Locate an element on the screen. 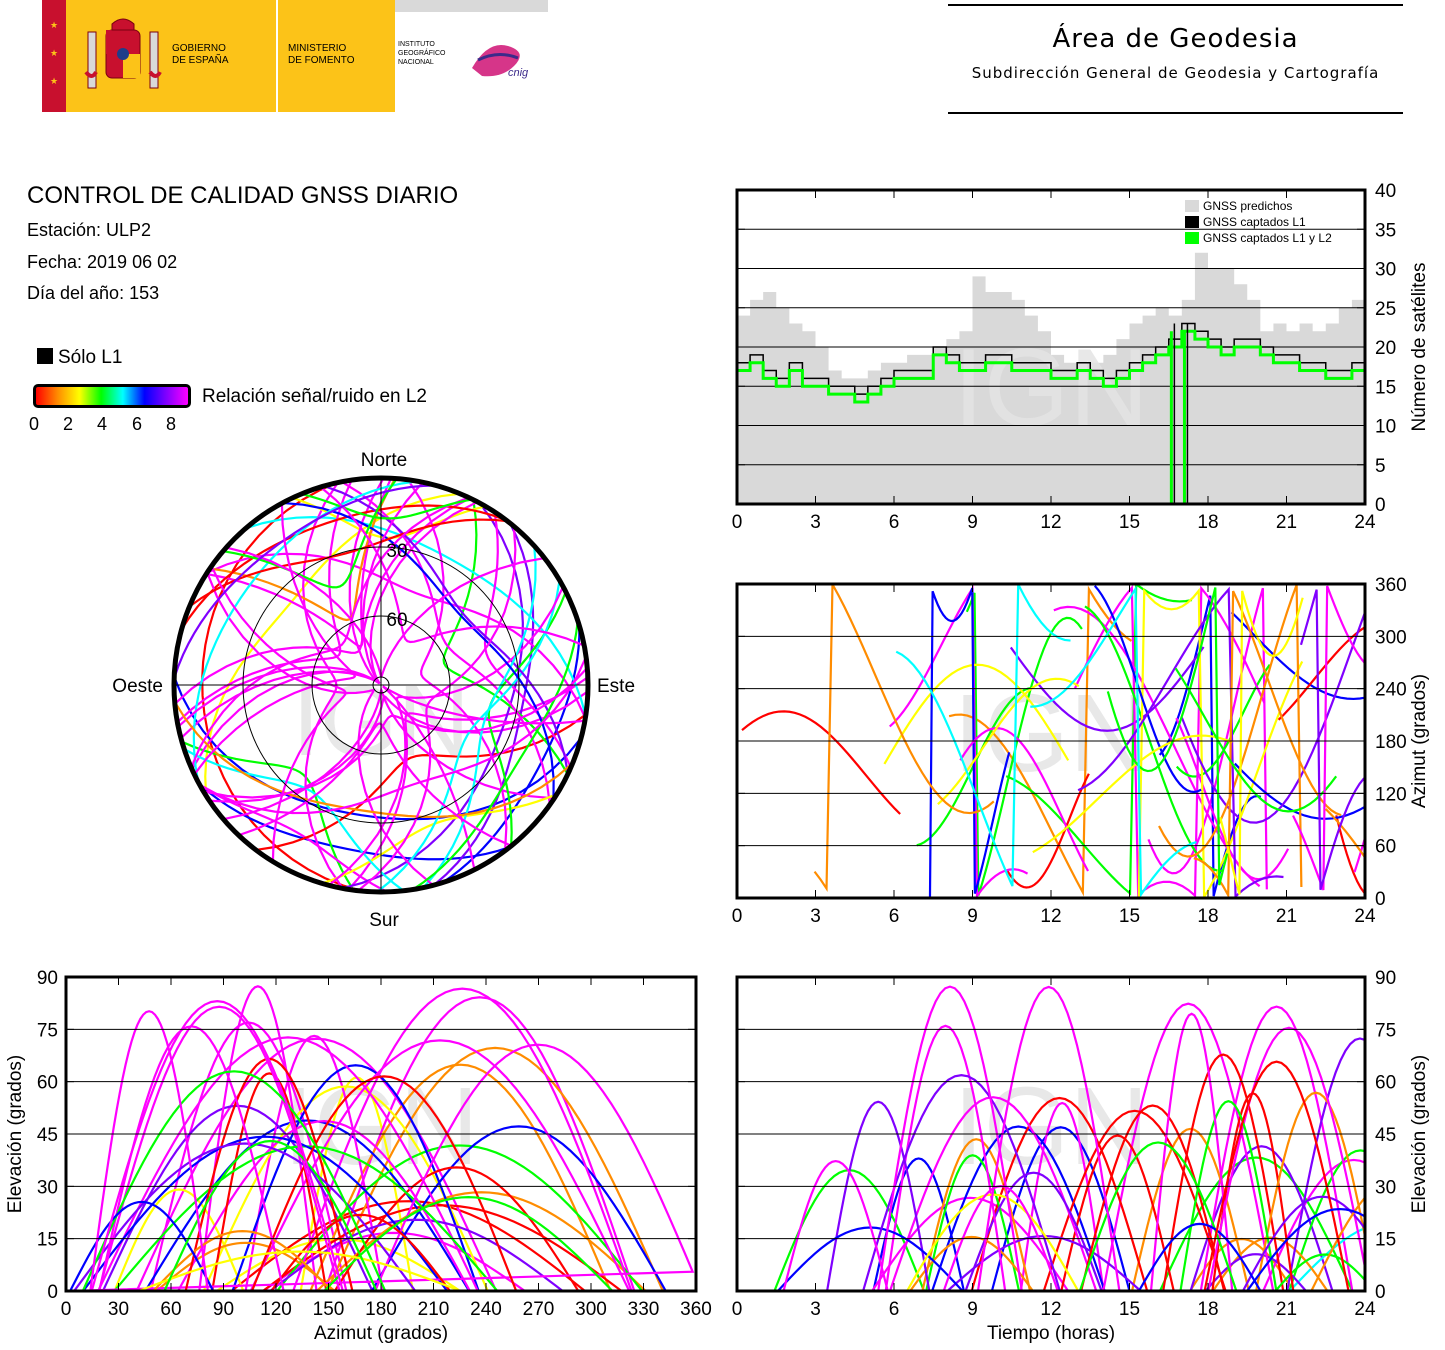 The width and height of the screenshot is (1445, 1350). north-label: Norte is located at coordinates (384, 460).